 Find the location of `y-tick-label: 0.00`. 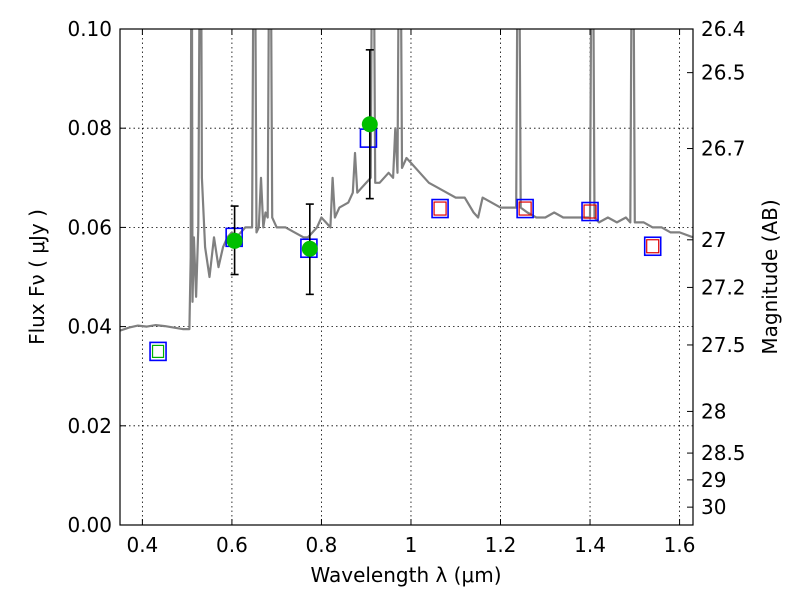

y-tick-label: 0.00 is located at coordinates (89, 525).